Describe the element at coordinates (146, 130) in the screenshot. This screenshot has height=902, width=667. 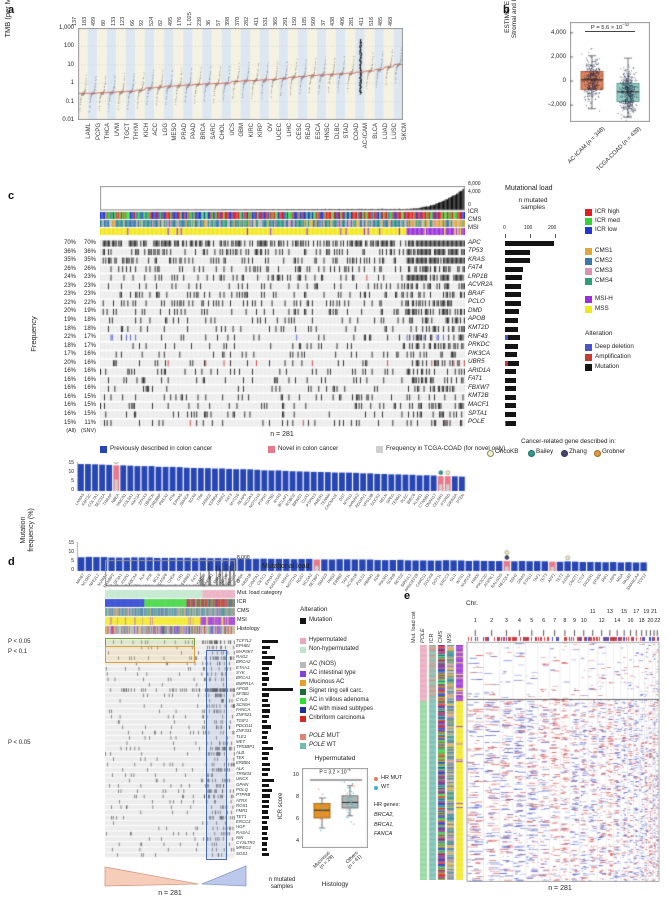
I see `a-cohort-label: KICH` at that location.